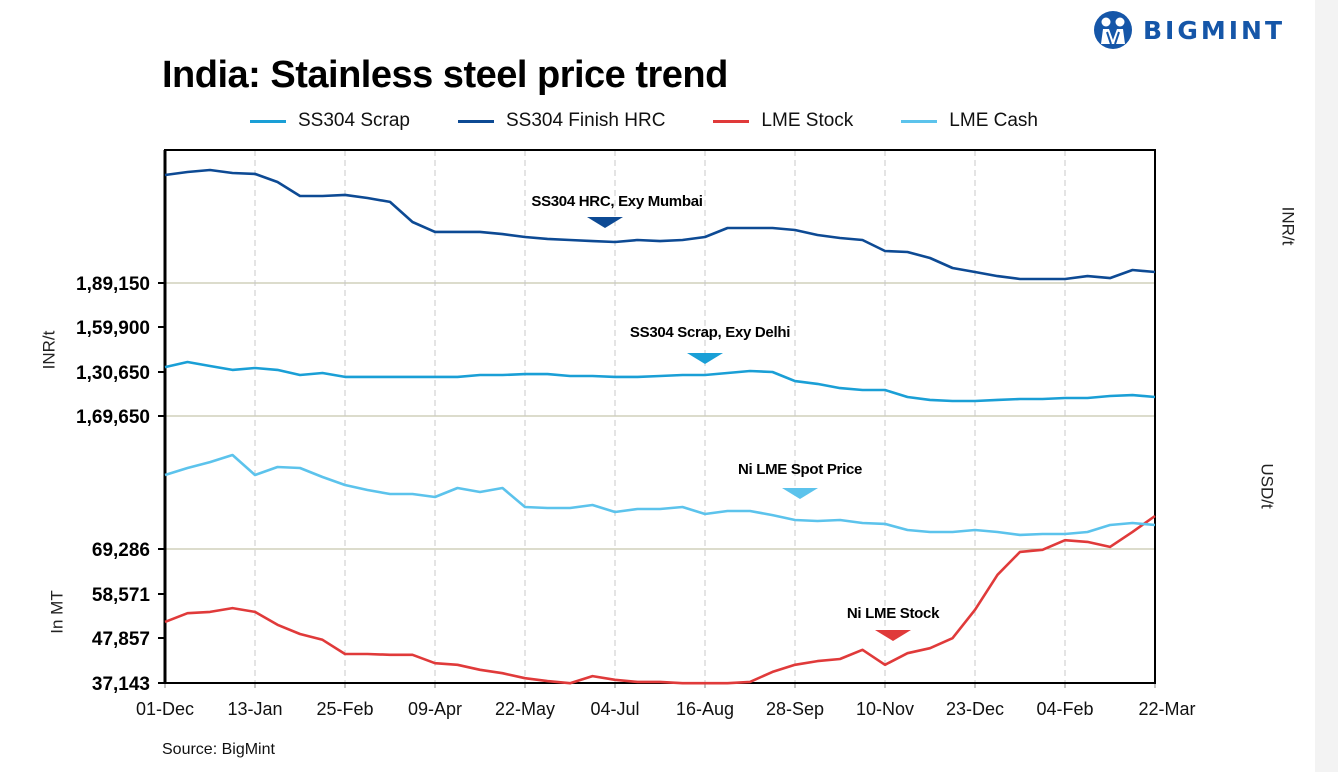 Image resolution: width=1338 pixels, height=772 pixels. I want to click on y-tick-label: 69,286, so click(121, 550).